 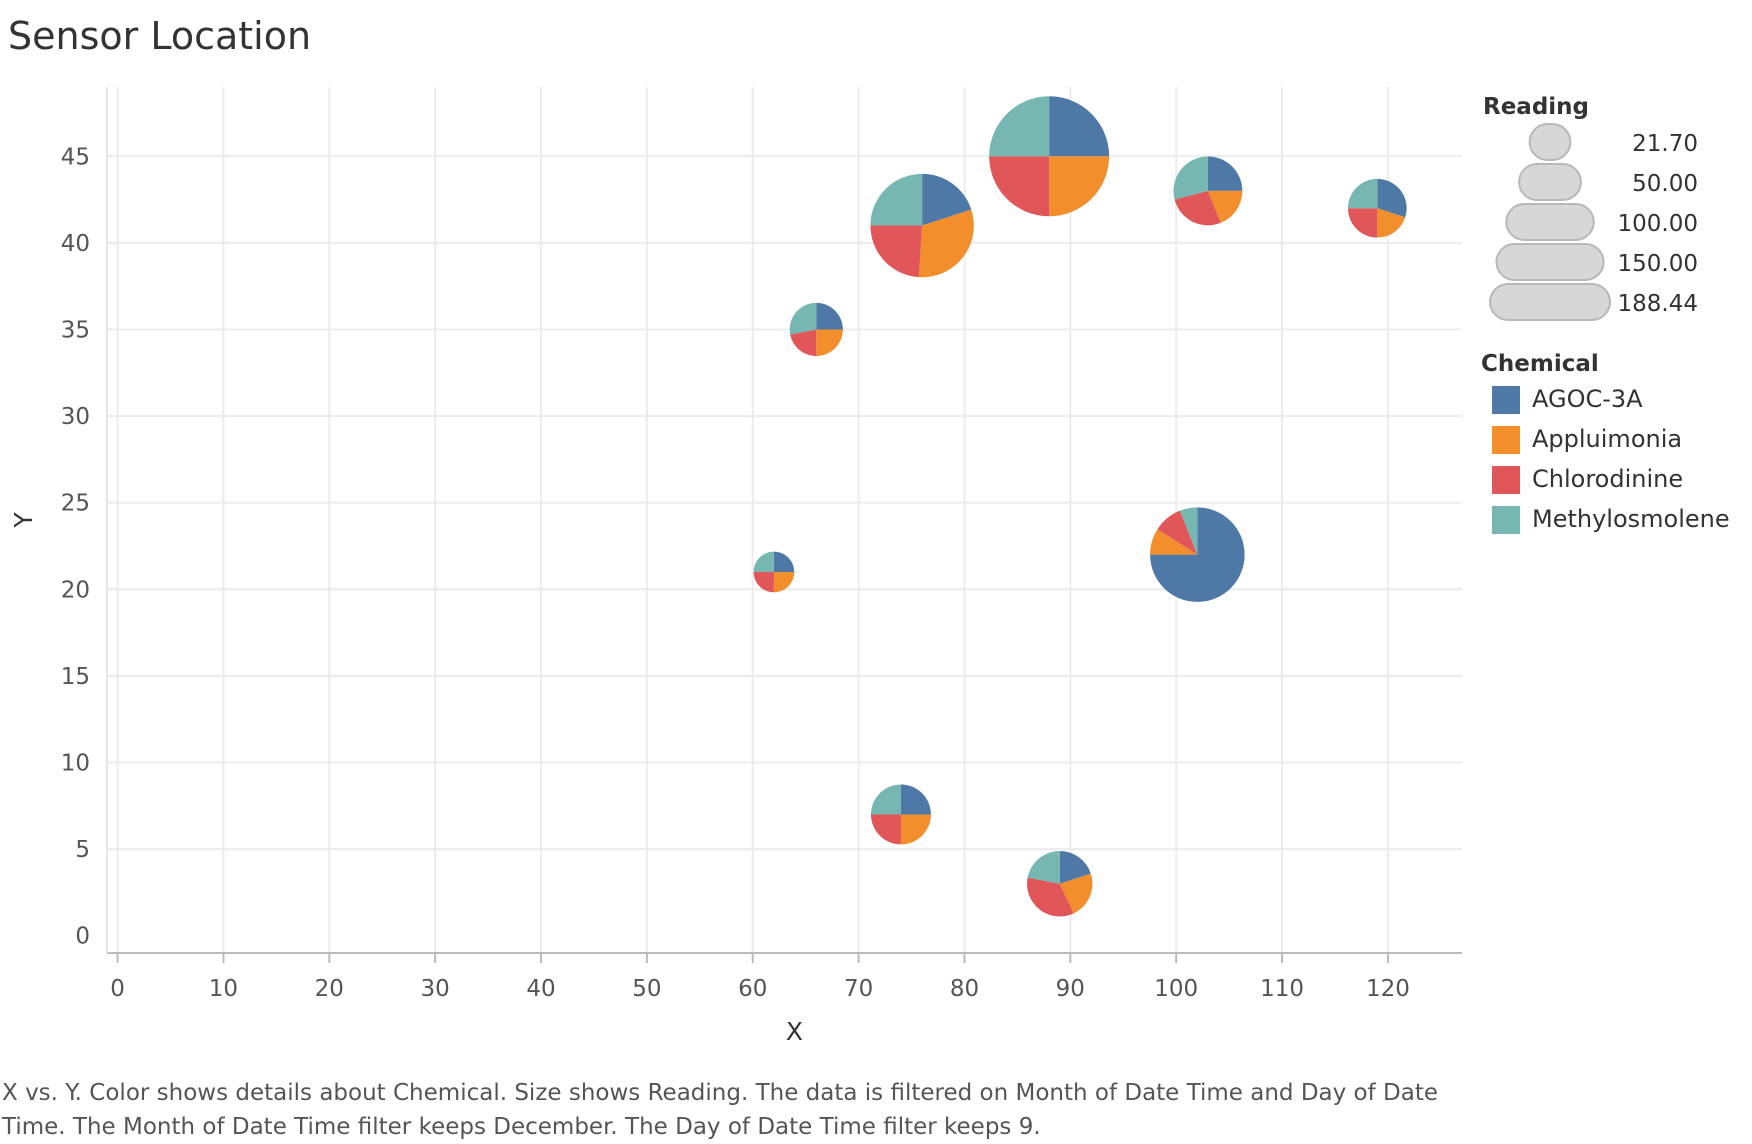 What do you see at coordinates (1176, 989) in the screenshot?
I see `x-tick-label: 100` at bounding box center [1176, 989].